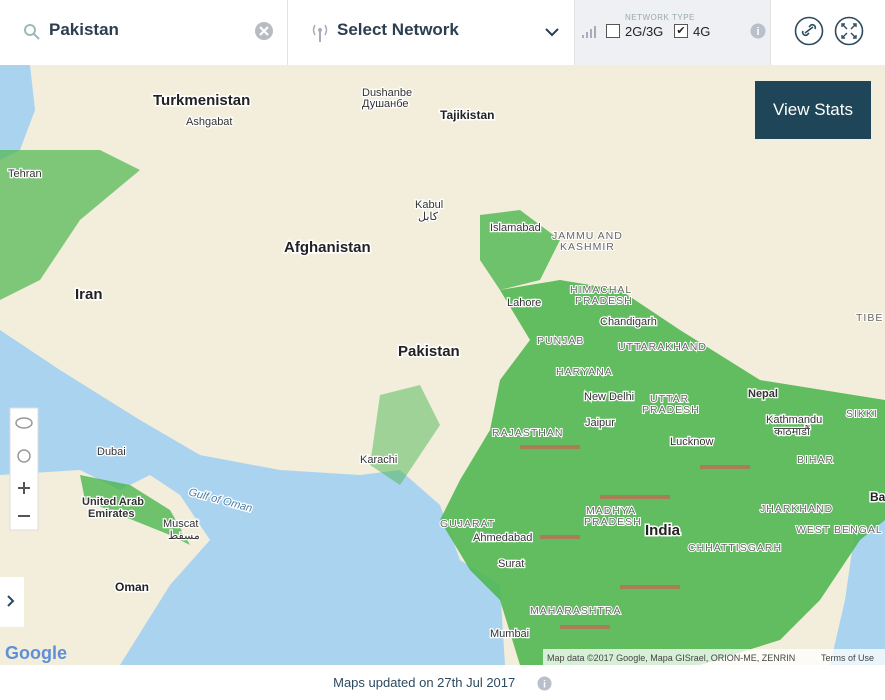 The height and width of the screenshot is (700, 885). Describe the element at coordinates (264, 31) in the screenshot. I see `clear-button` at that location.